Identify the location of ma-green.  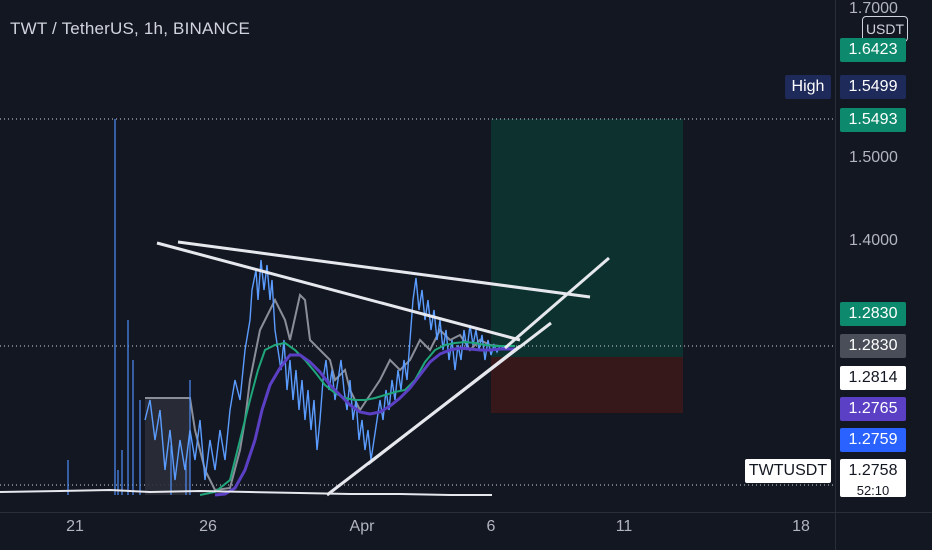
(357, 418).